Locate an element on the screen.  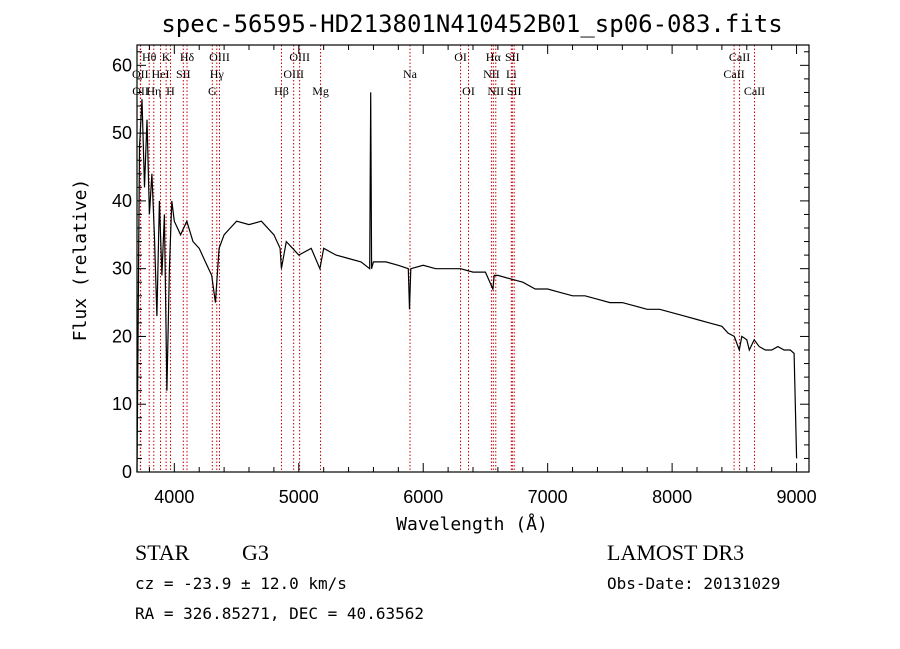
spectral-line-label: HeI is located at coordinates (161, 74).